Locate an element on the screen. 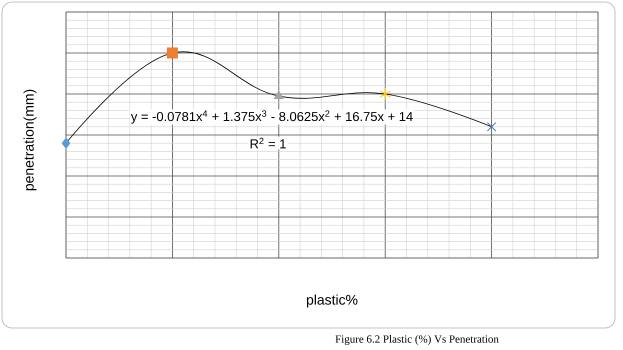 The width and height of the screenshot is (623, 350). annotation: y = -0.0781x$^{4}$ + 1.375x$^{3}$ - 8.0625x$^{2}$ + 16.75x + 14 is located at coordinates (271, 117).